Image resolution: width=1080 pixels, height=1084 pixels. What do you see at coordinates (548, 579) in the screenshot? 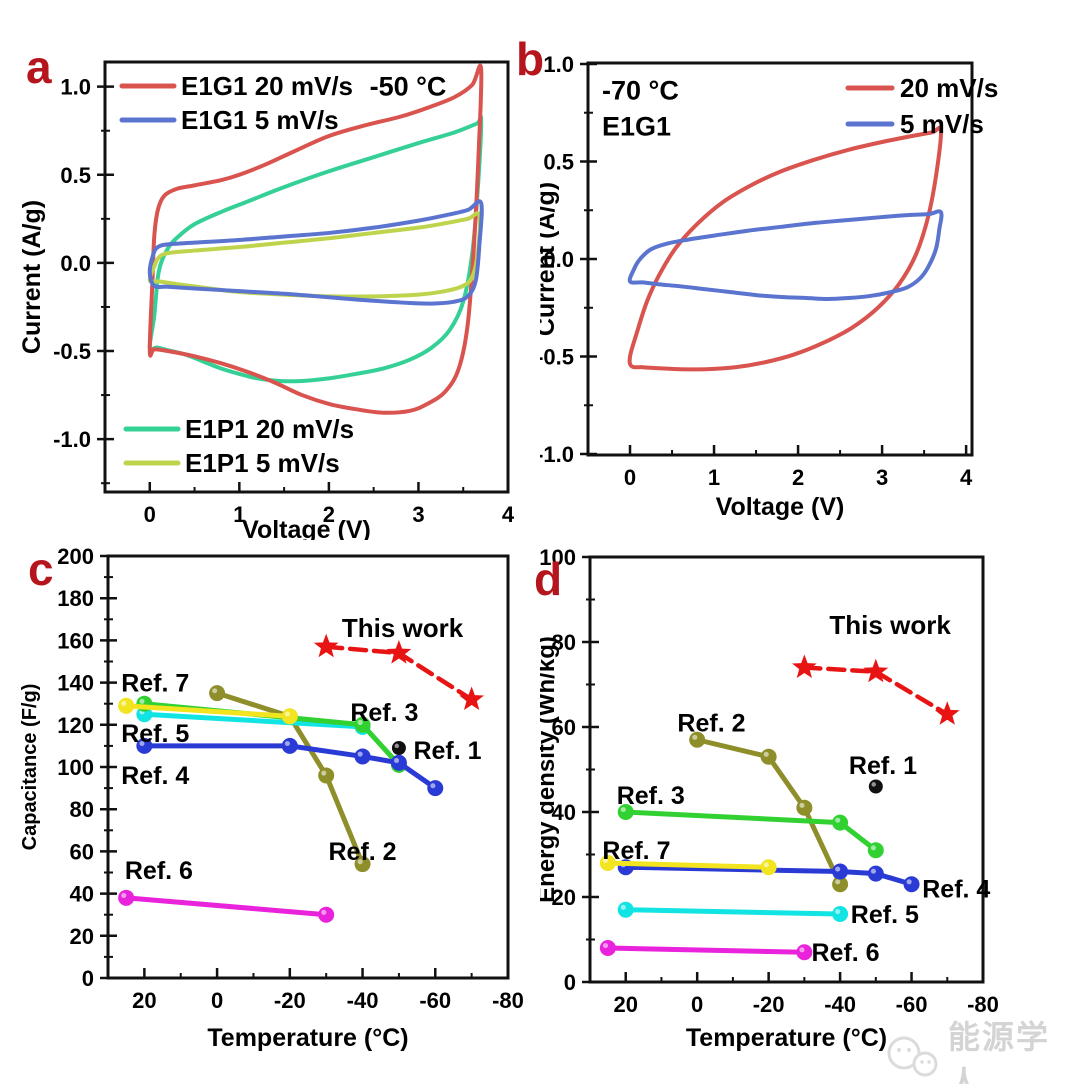
I see `panel-letter-d: d` at bounding box center [548, 579].